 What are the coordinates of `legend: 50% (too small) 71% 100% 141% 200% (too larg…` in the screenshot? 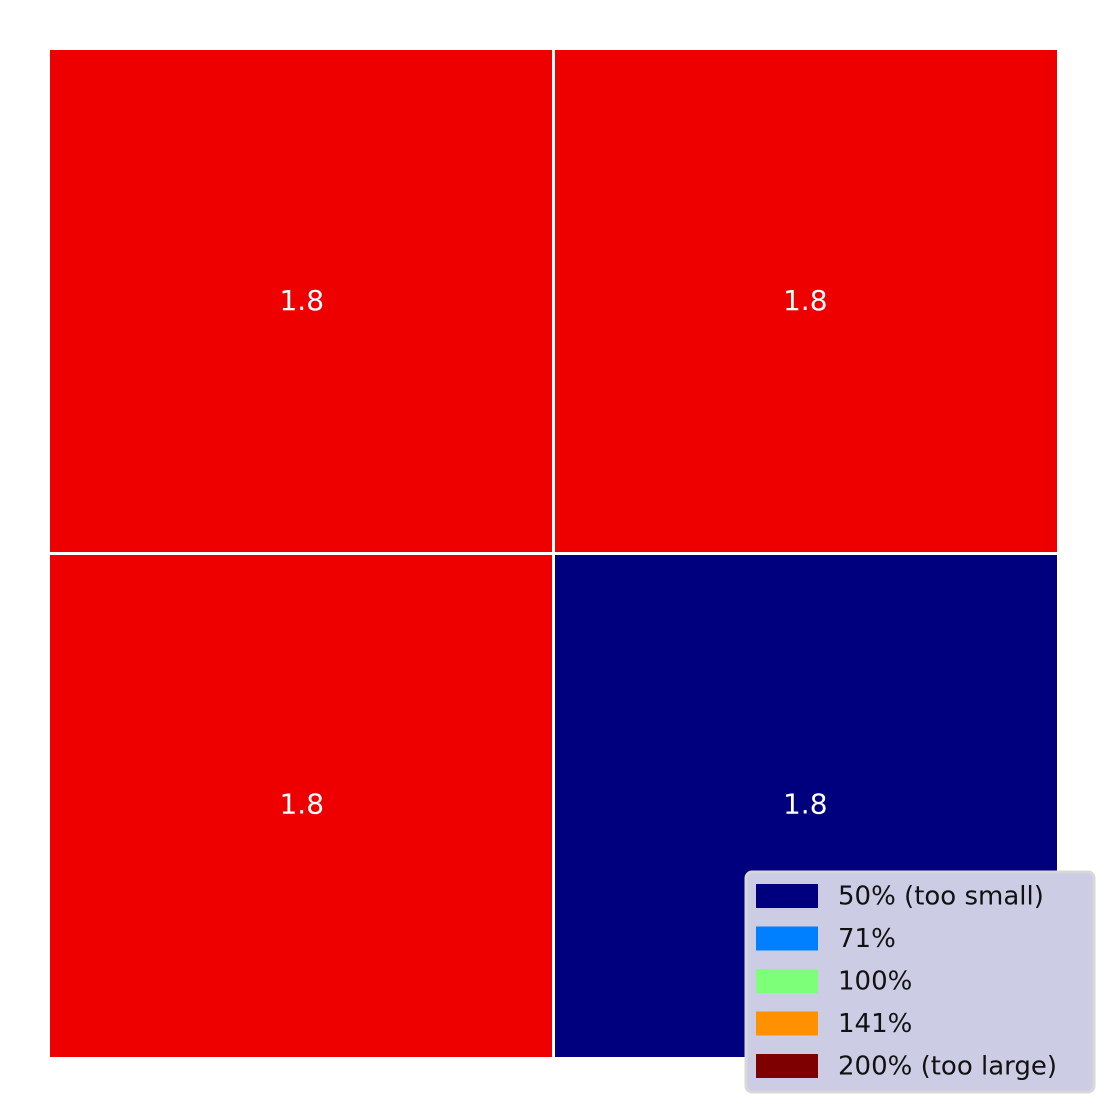 It's located at (920, 982).